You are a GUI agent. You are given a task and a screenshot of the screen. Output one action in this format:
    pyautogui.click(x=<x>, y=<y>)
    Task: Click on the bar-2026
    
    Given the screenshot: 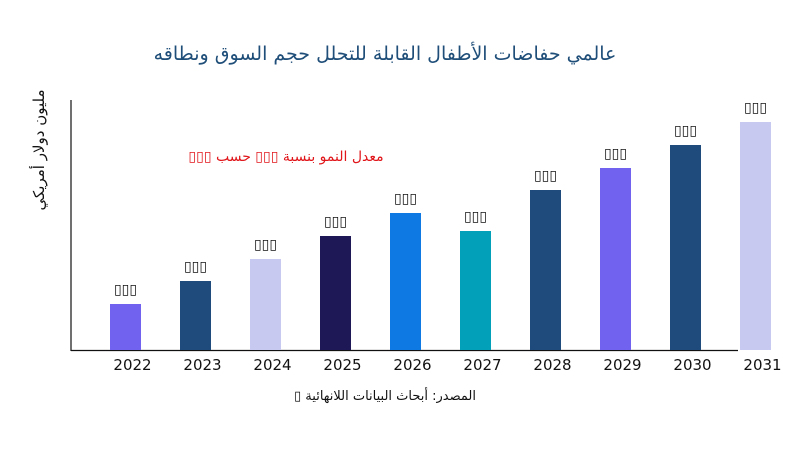 What is the action you would take?
    pyautogui.click(x=405, y=281)
    